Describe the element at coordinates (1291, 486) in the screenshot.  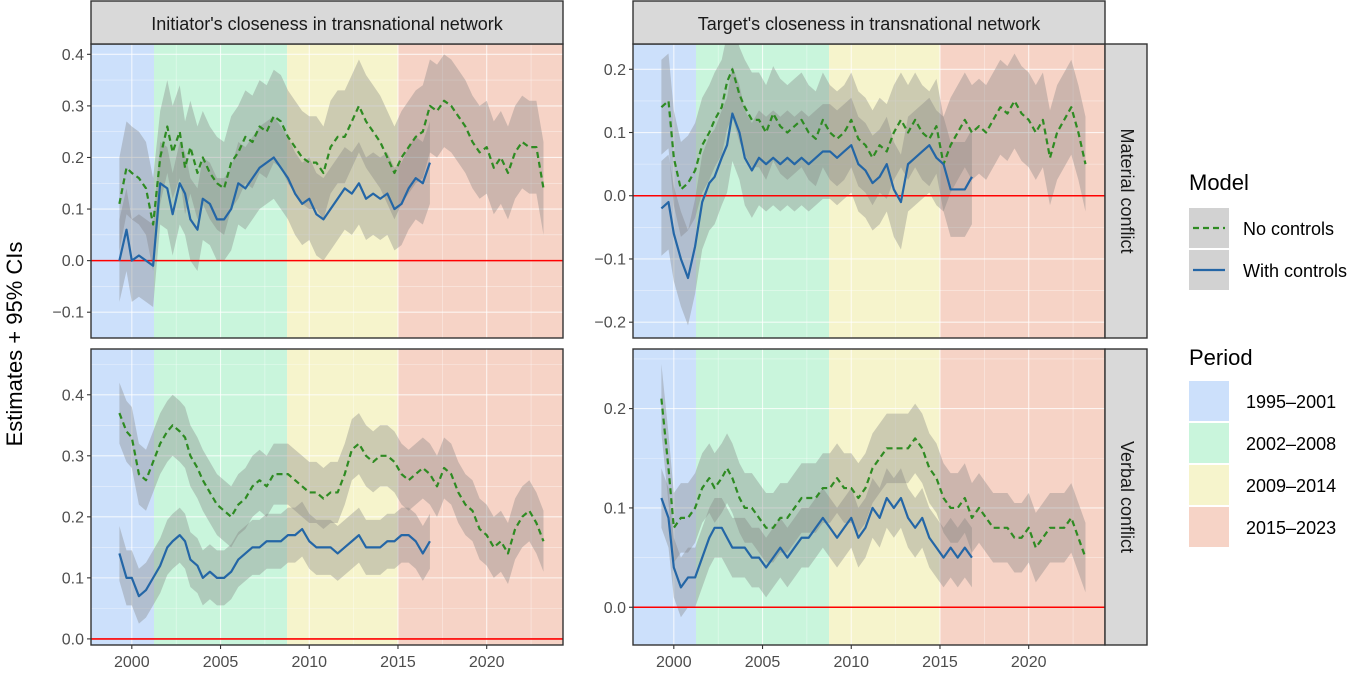
I see `legend-period-label: 2009–2014` at that location.